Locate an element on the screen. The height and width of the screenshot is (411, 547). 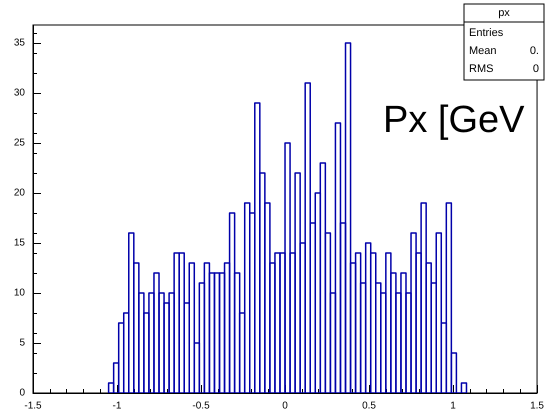
text: px is located at coordinates (504, 13).